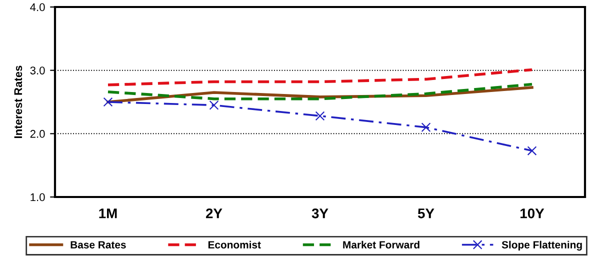 This screenshot has width=604, height=268. I want to click on y-tick-label: 3.0, so click(37, 70).